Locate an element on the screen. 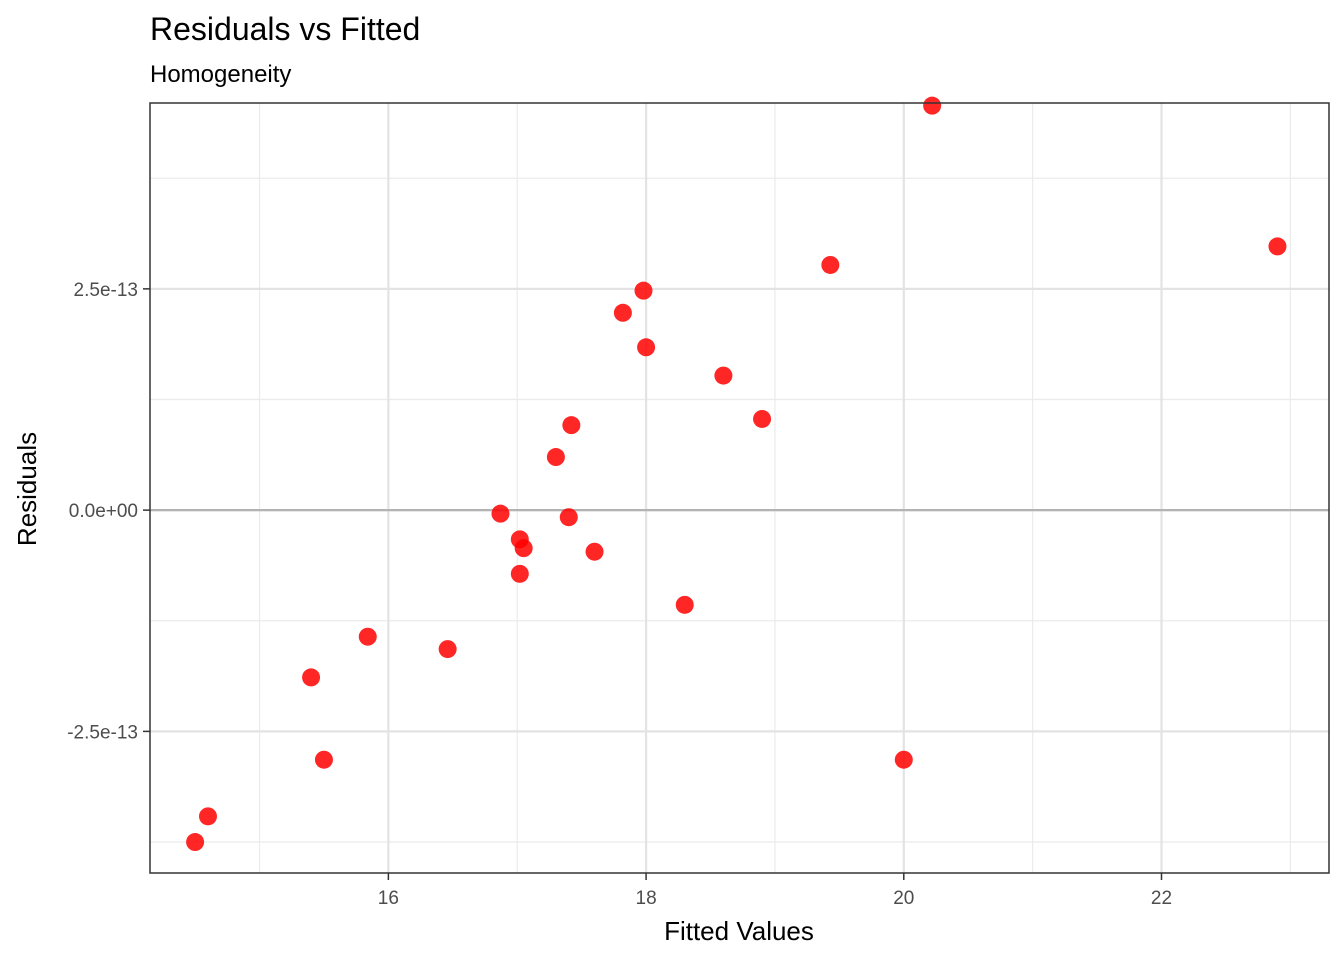 Image resolution: width=1344 pixels, height=960 pixels. x-tick-label: 20 is located at coordinates (903, 898).